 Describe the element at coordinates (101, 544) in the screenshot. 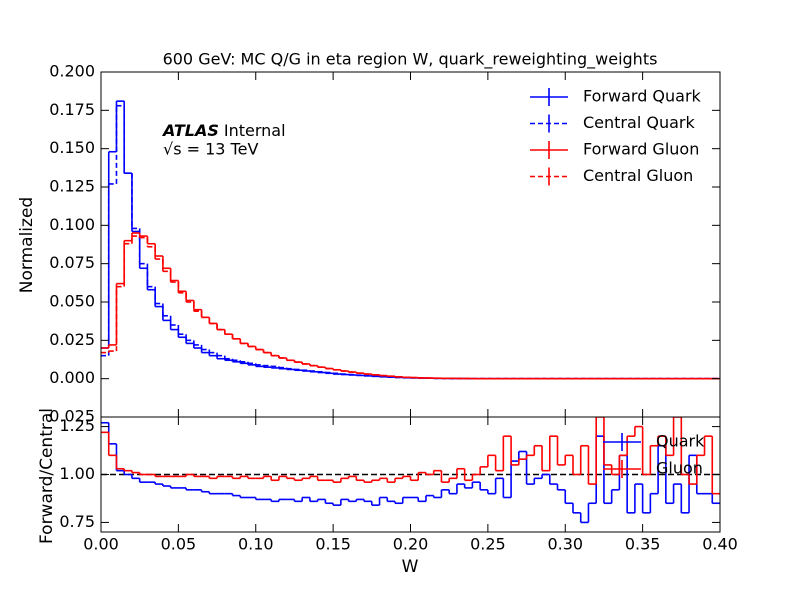

I see `x-tick-label: 0.00` at that location.